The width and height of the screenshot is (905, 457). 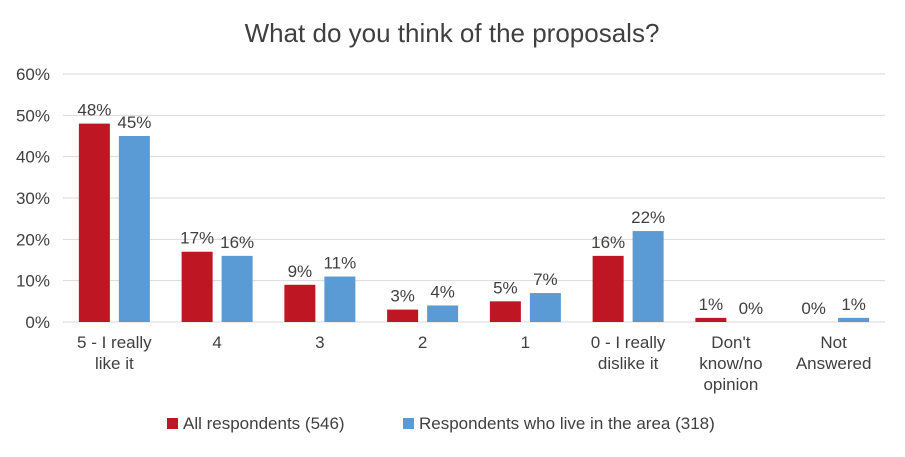 What do you see at coordinates (33, 239) in the screenshot?
I see `y-tick-label: 20%` at bounding box center [33, 239].